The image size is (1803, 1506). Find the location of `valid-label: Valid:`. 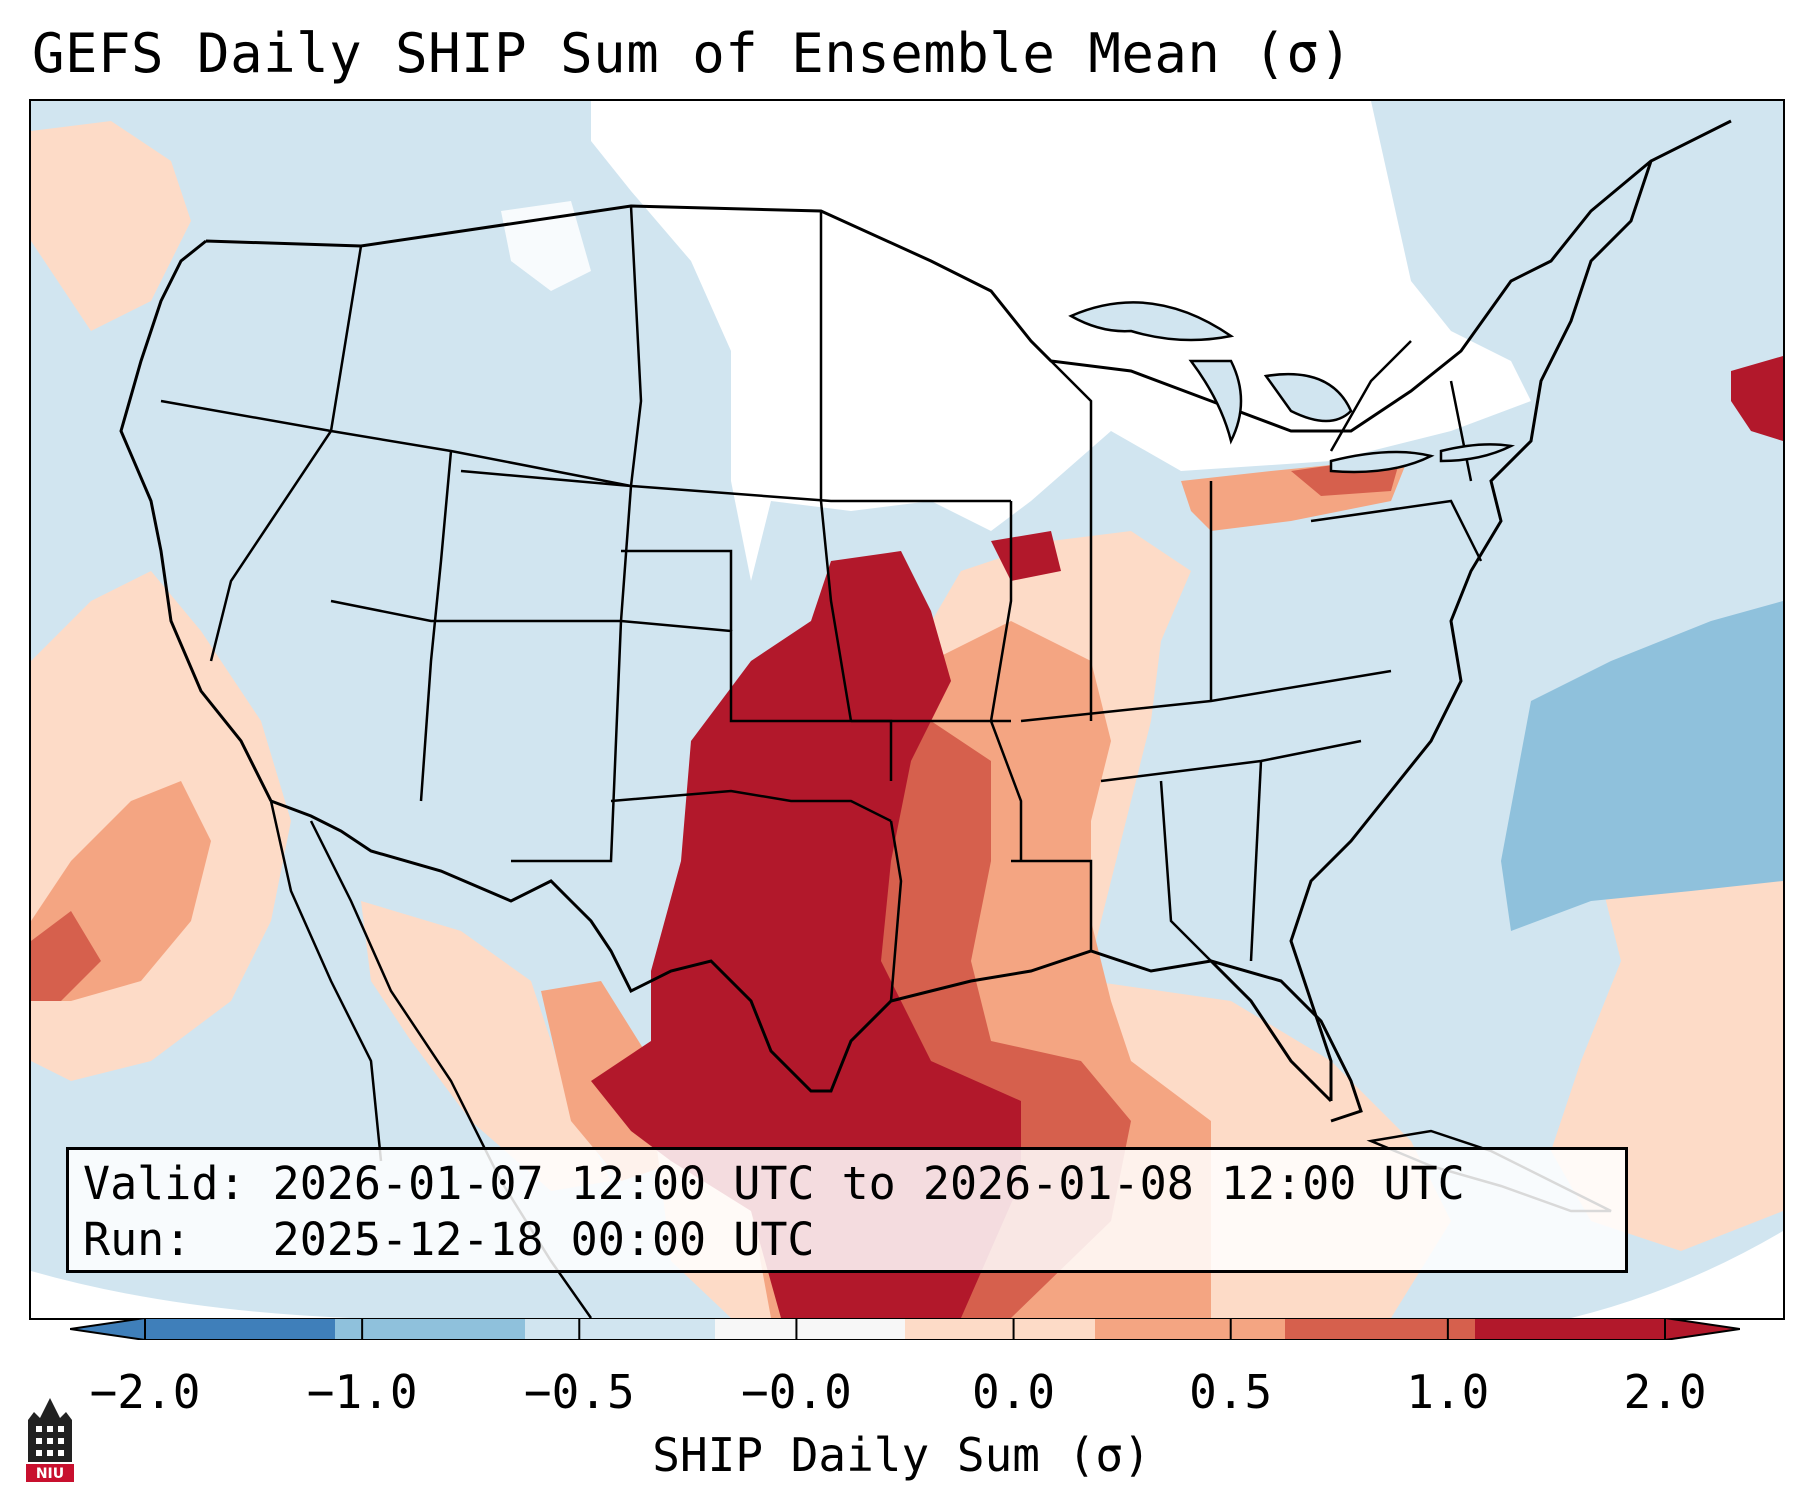

valid-label: Valid: is located at coordinates (164, 1183).